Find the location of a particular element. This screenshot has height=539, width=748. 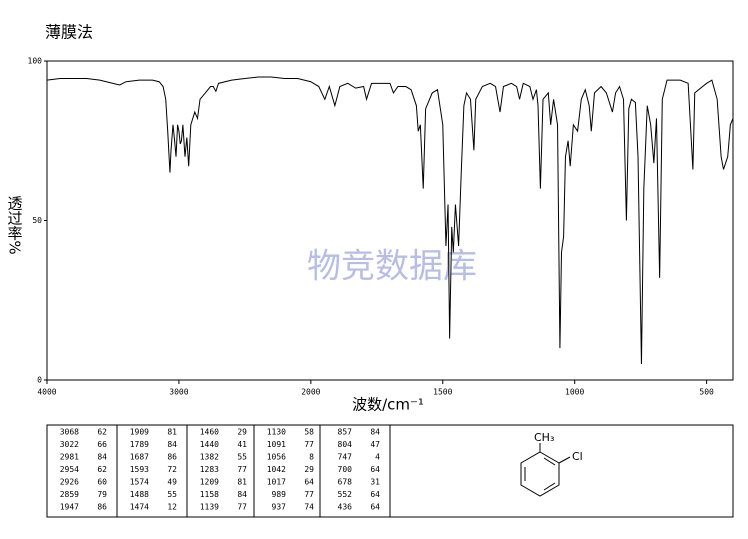

chloro-label: Cl is located at coordinates (577, 456).